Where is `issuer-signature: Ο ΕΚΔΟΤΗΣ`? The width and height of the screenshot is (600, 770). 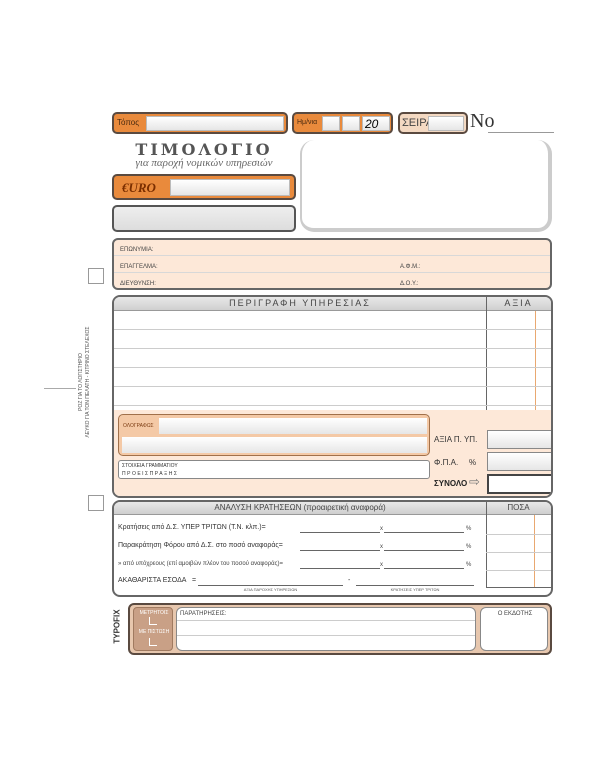 issuer-signature: Ο ΕΚΔΟΤΗΣ is located at coordinates (514, 629).